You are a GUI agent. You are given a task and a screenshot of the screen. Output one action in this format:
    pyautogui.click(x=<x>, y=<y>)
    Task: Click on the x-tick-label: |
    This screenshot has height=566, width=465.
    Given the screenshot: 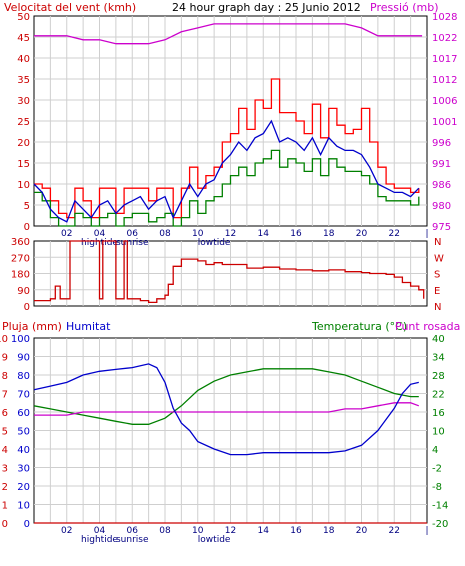 What is the action you would take?
    pyautogui.click(x=426, y=531)
    